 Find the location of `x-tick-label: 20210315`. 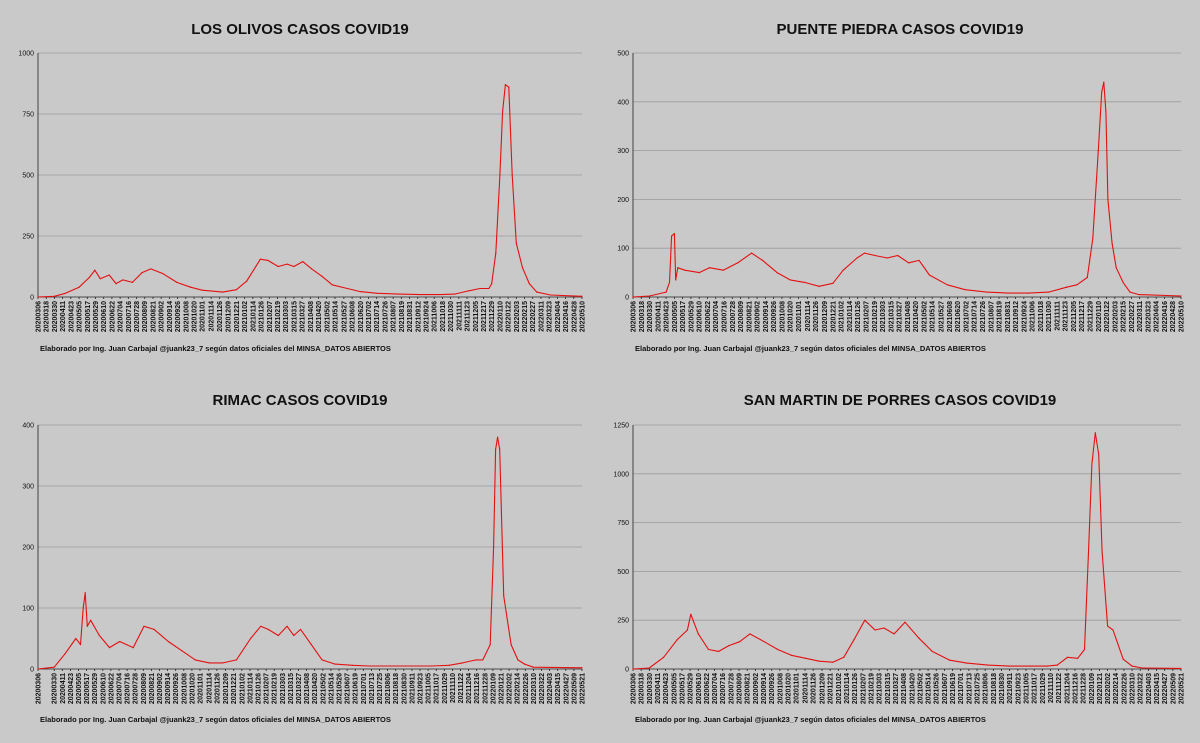

x-tick-label: 20210315 is located at coordinates (888, 688).